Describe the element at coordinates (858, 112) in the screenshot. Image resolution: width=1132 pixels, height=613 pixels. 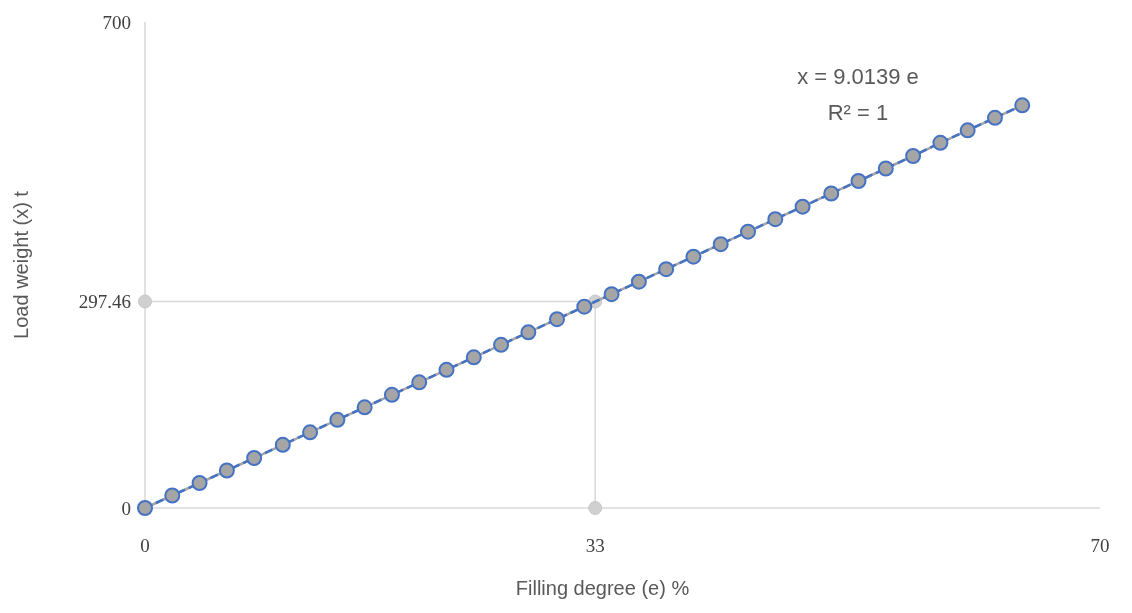
I see `annotation: R² = 1` at that location.